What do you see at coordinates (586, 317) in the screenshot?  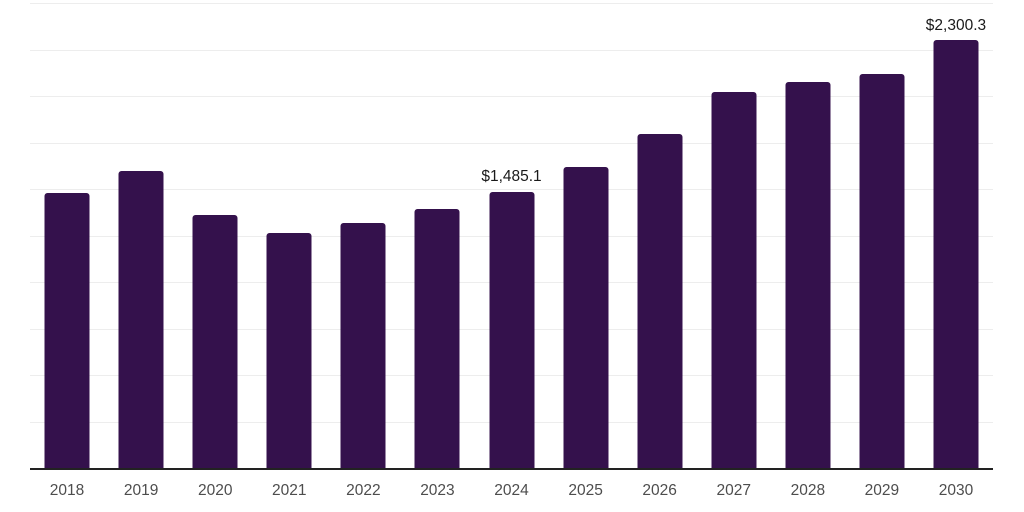 I see `bar-2025` at bounding box center [586, 317].